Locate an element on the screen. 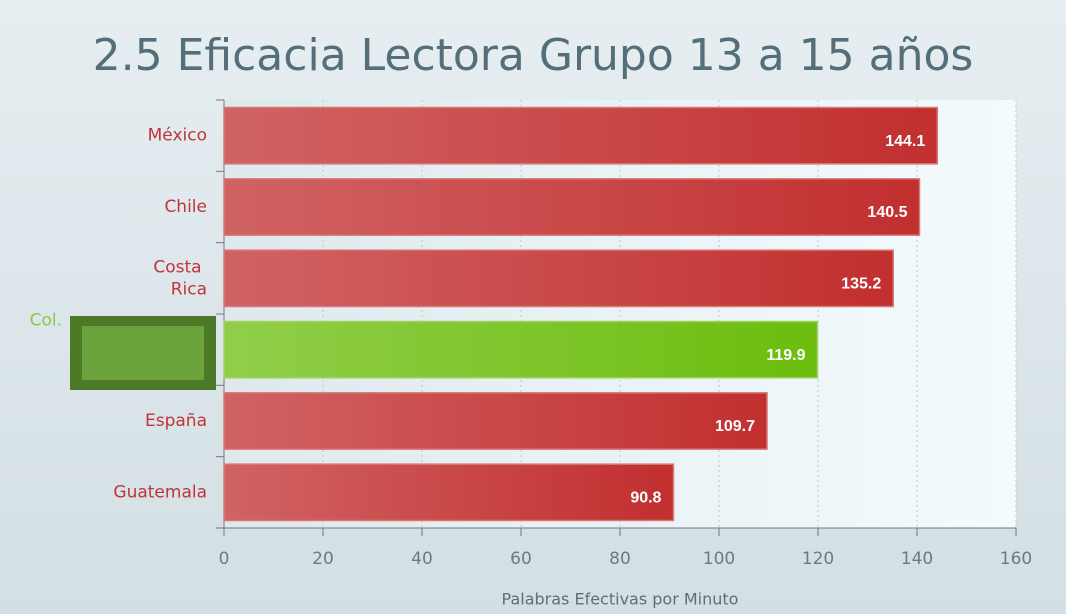 This screenshot has height=614, width=1066. y-tick-label: España is located at coordinates (176, 421).